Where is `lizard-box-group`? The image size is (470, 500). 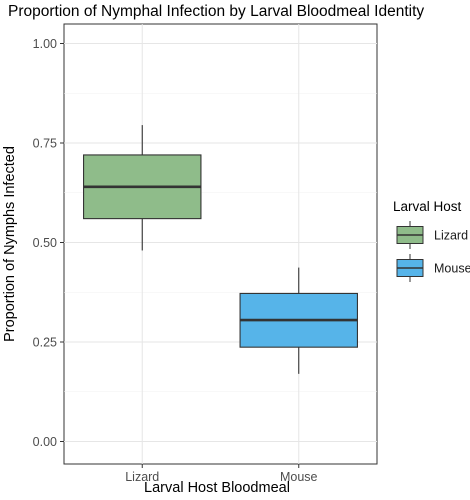
lizard-box-group is located at coordinates (142, 188).